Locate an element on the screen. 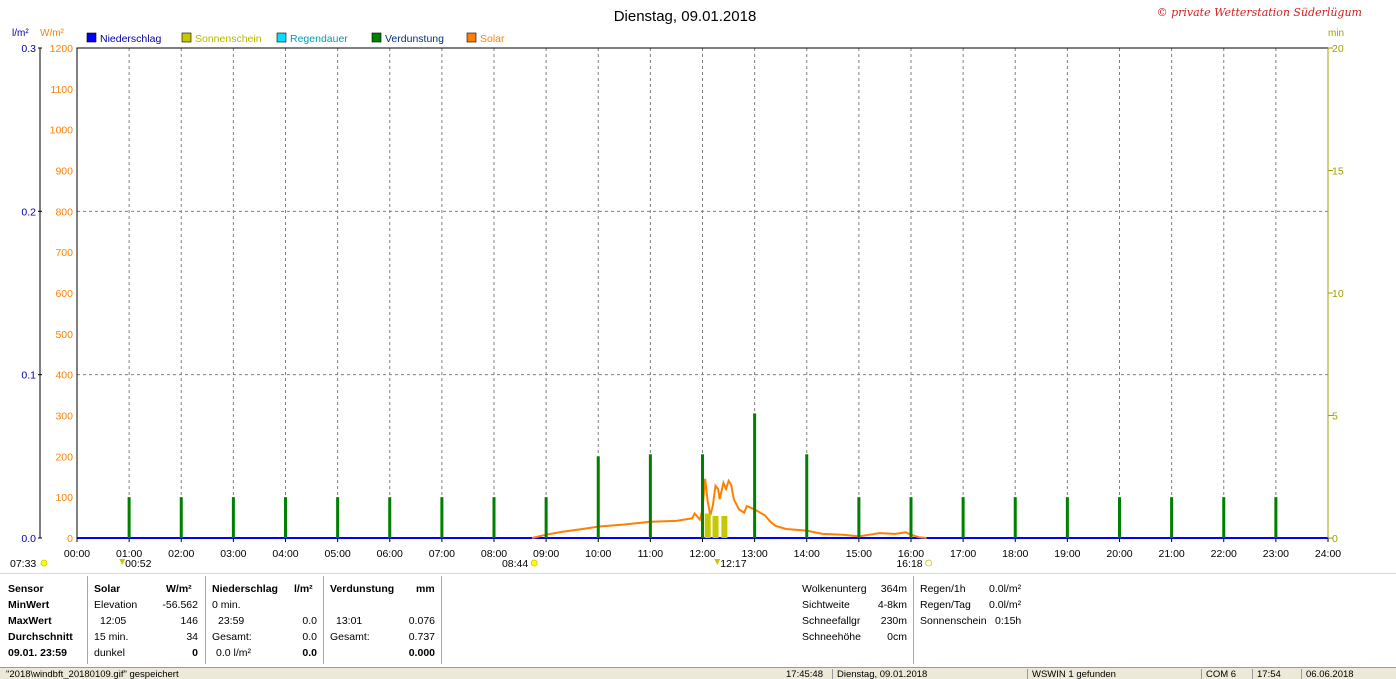  rain-avg-label: Gesamt: is located at coordinates (232, 637).